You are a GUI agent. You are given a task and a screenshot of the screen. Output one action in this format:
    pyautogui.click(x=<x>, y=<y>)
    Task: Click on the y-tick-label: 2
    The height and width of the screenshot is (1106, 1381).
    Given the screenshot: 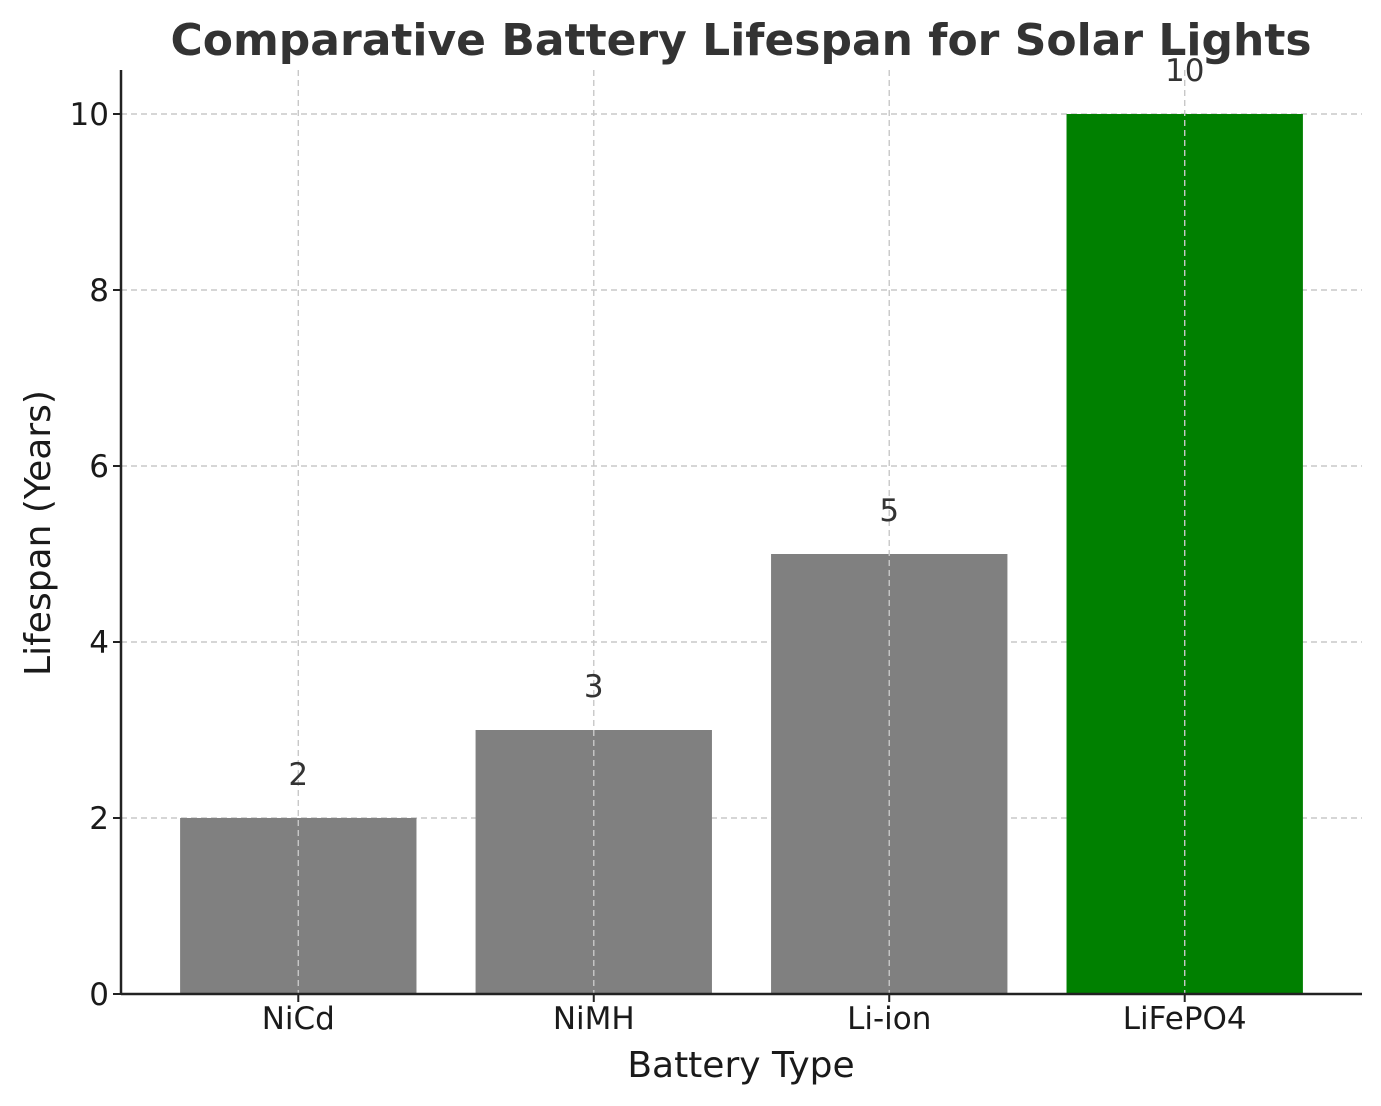 What is the action you would take?
    pyautogui.click(x=99, y=819)
    